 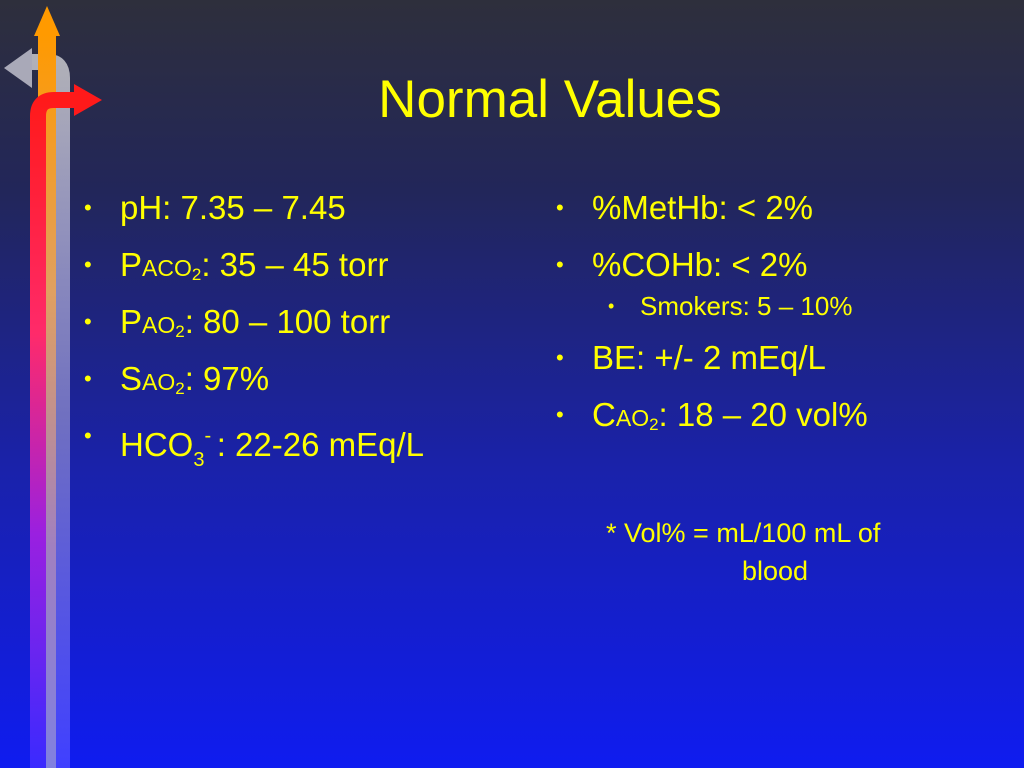 What do you see at coordinates (131, 264) in the screenshot?
I see `paco2-p: P` at bounding box center [131, 264].